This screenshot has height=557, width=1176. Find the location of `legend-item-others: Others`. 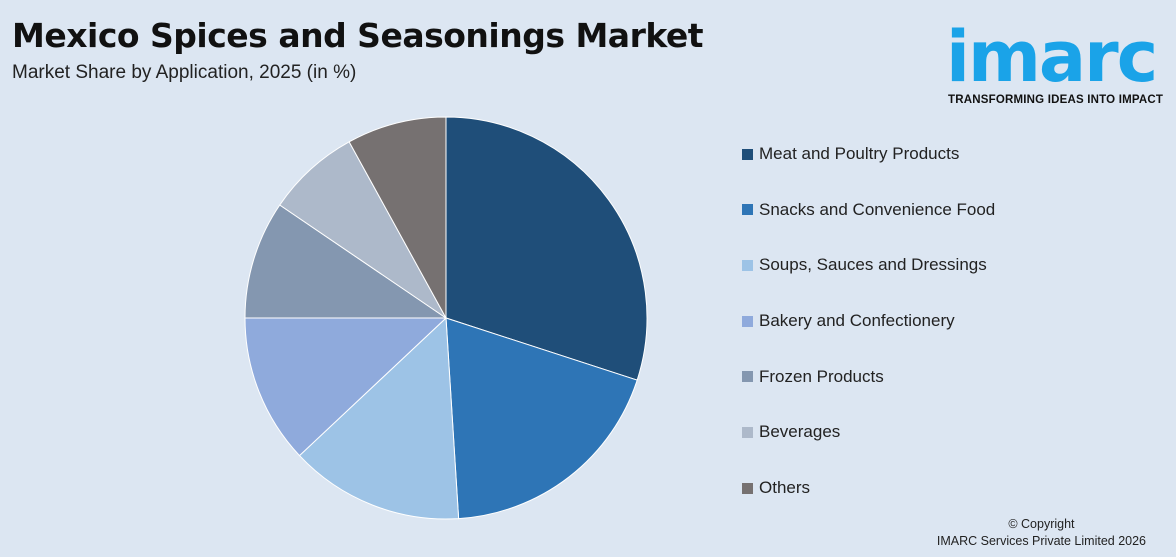

legend-item-others: Others is located at coordinates (868, 488).